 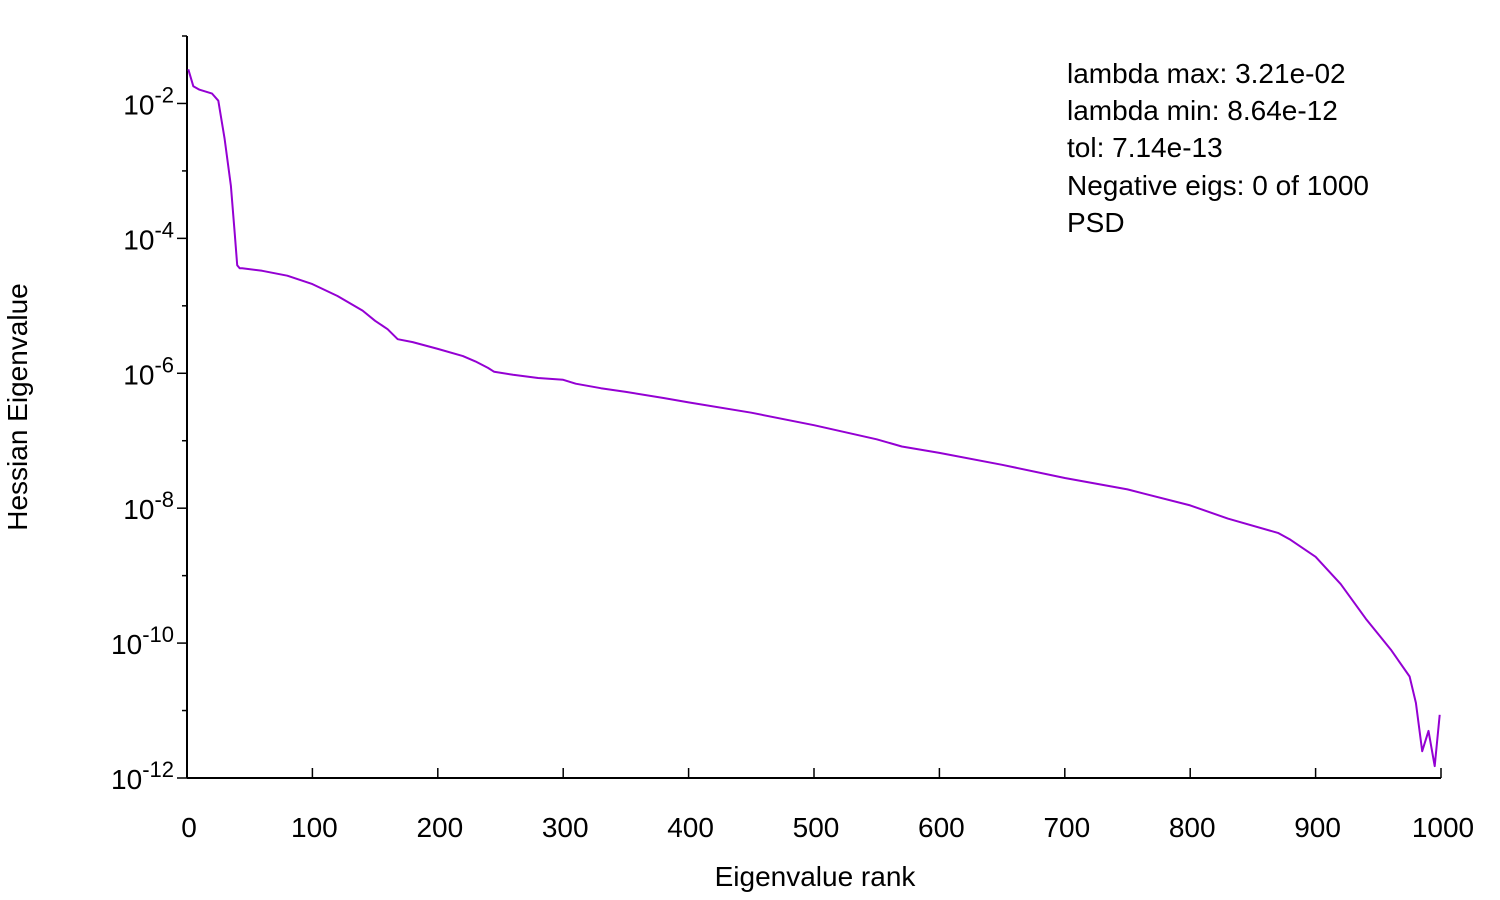 I want to click on x-tick-label: 300, so click(x=565, y=827).